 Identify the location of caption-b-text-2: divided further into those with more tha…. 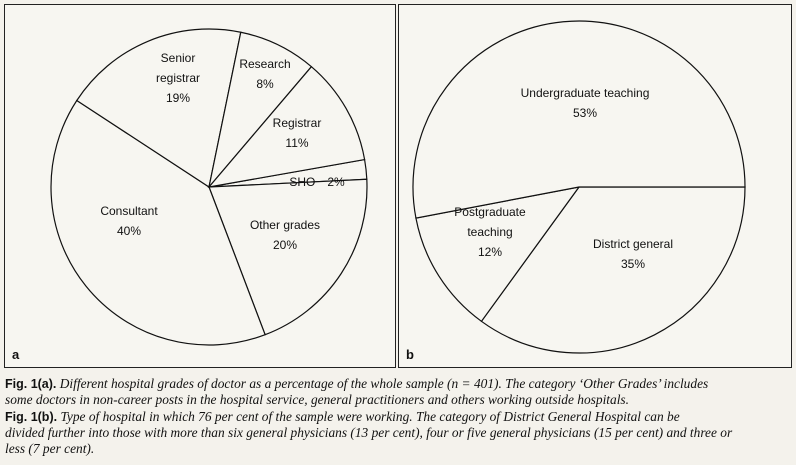
(369, 433).